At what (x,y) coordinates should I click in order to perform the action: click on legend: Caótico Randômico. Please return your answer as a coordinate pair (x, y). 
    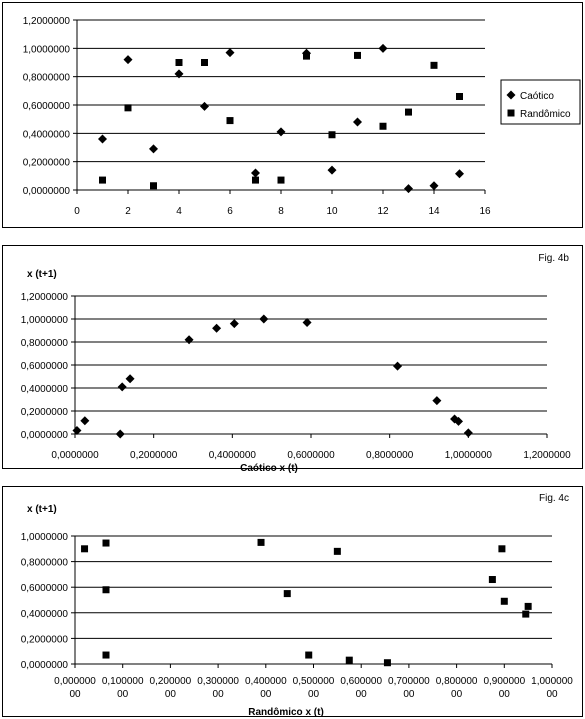
    Looking at the image, I should click on (540, 102).